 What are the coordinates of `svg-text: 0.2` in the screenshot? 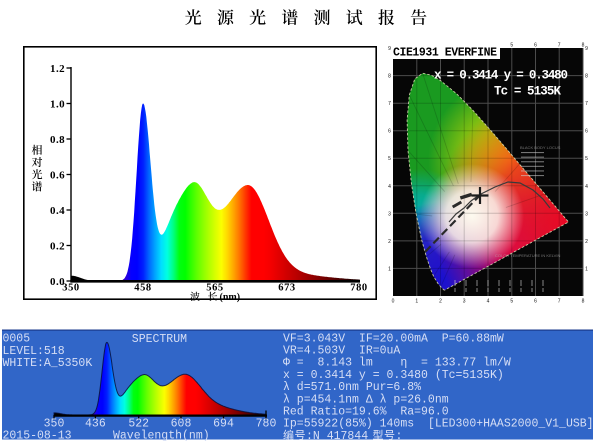 It's located at (57, 246).